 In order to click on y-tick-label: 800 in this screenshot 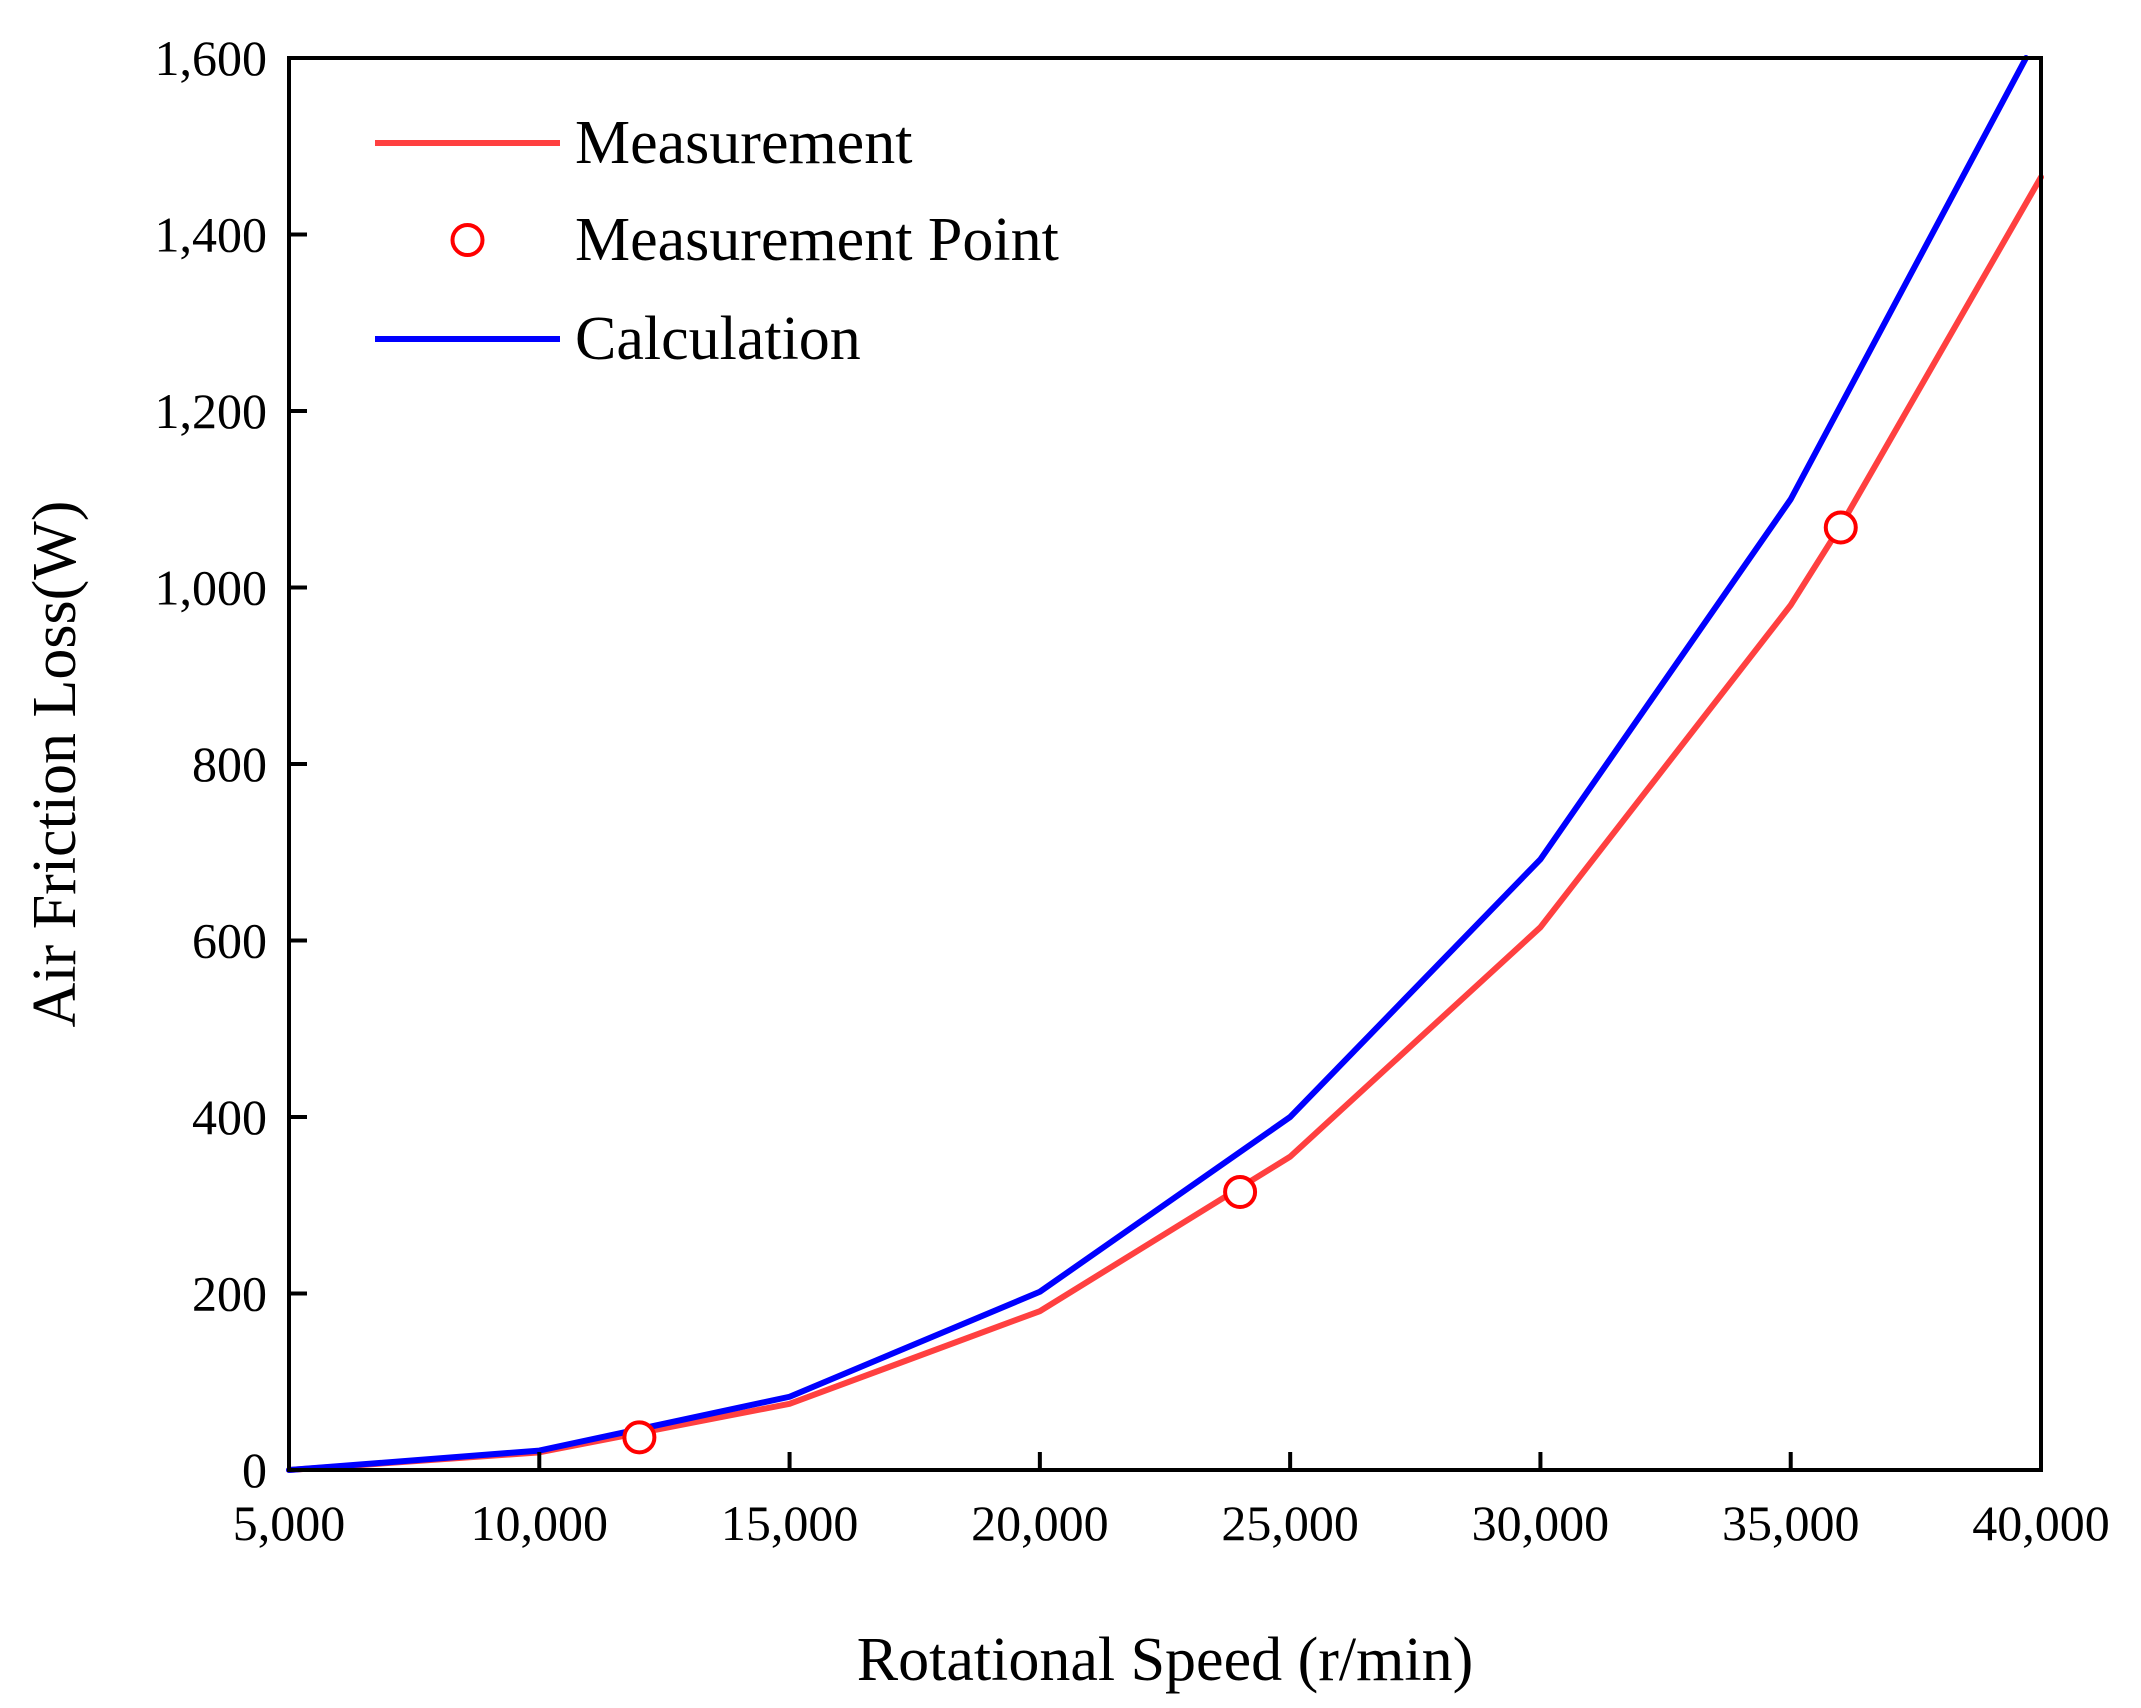, I will do `click(229, 764)`.